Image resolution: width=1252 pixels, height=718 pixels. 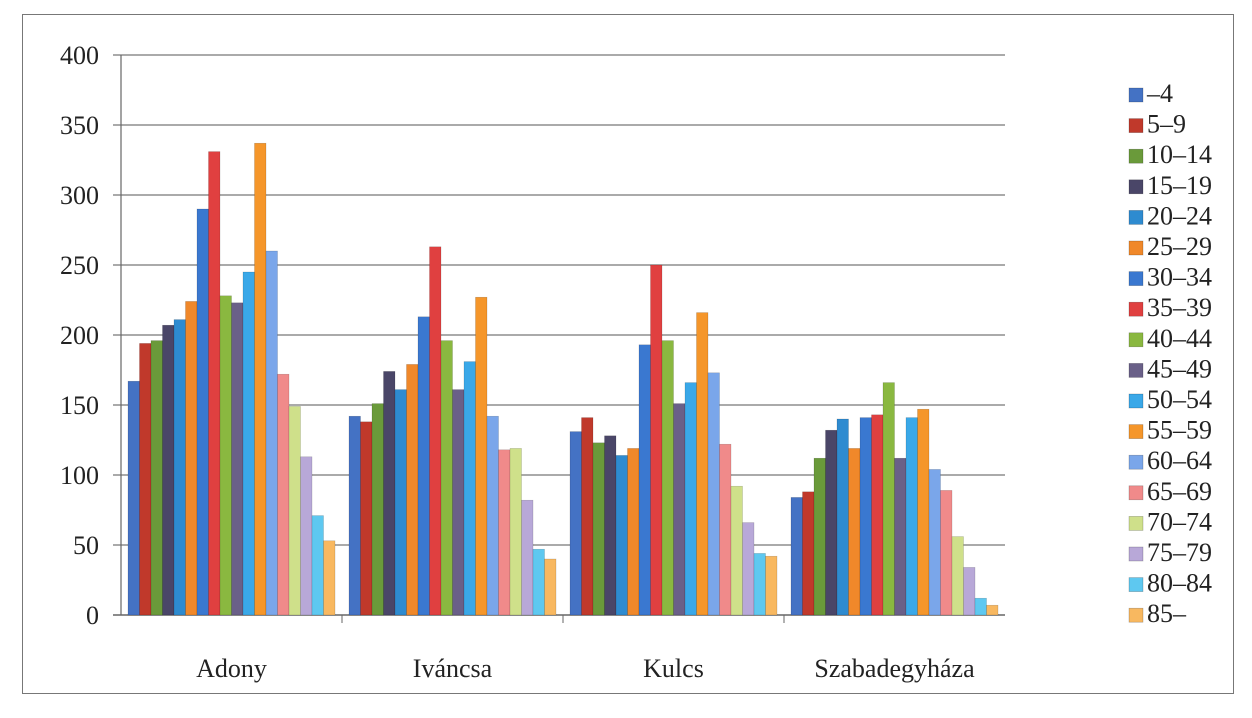 What do you see at coordinates (1179, 521) in the screenshot?
I see `legend-label: 70–74` at bounding box center [1179, 521].